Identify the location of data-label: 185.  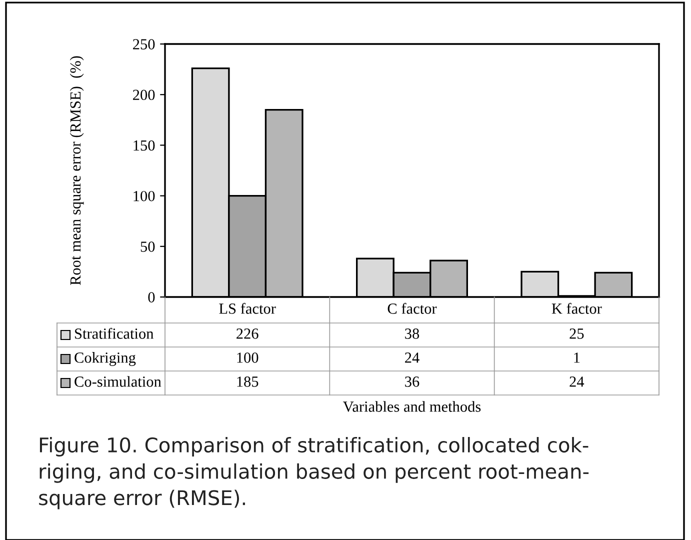
(247, 381).